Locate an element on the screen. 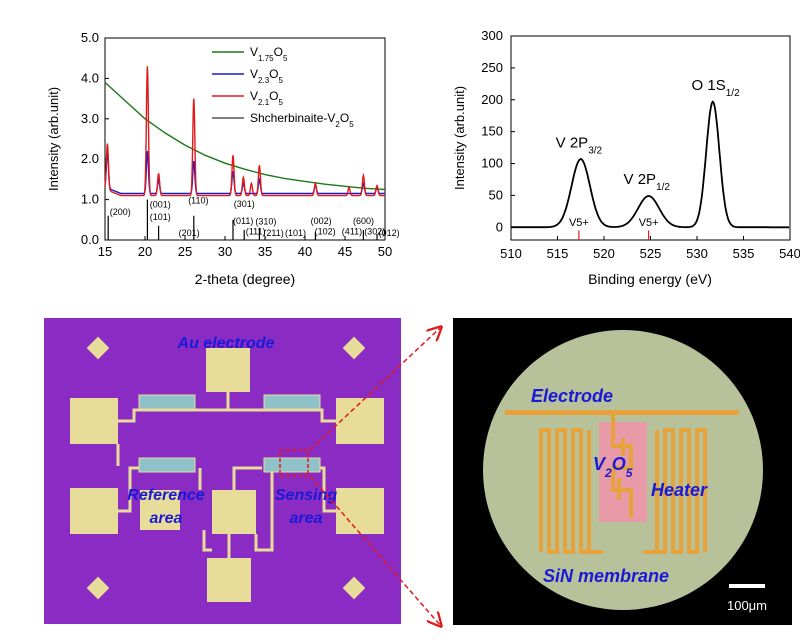 The image size is (800, 640). element-top-right is located at coordinates (292, 402).